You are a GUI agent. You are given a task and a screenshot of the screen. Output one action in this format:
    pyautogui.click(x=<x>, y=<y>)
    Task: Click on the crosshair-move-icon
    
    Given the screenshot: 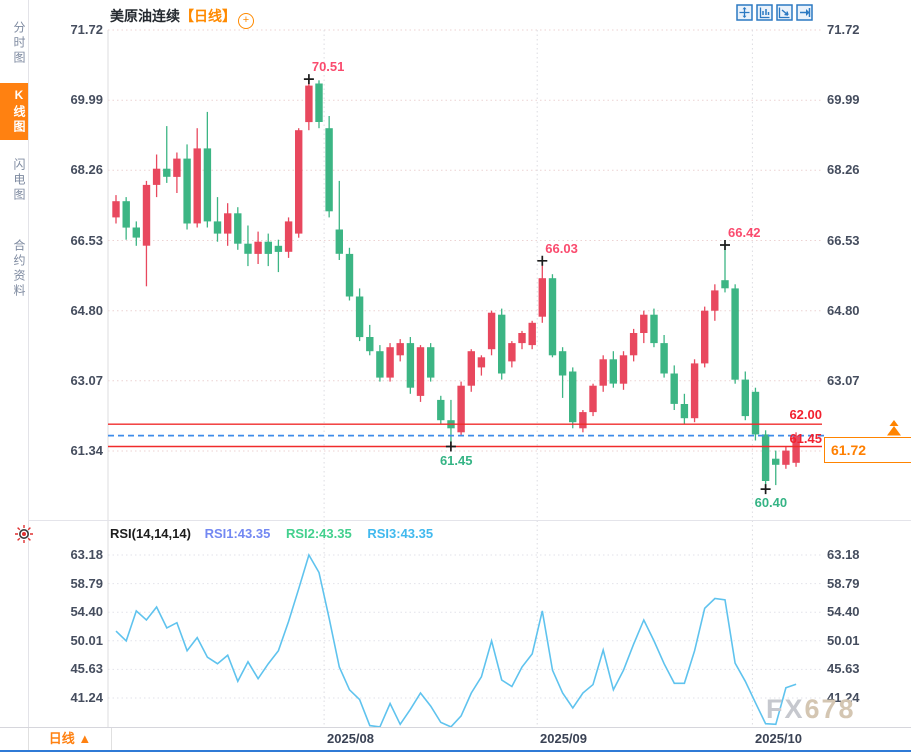 What is the action you would take?
    pyautogui.click(x=744, y=12)
    